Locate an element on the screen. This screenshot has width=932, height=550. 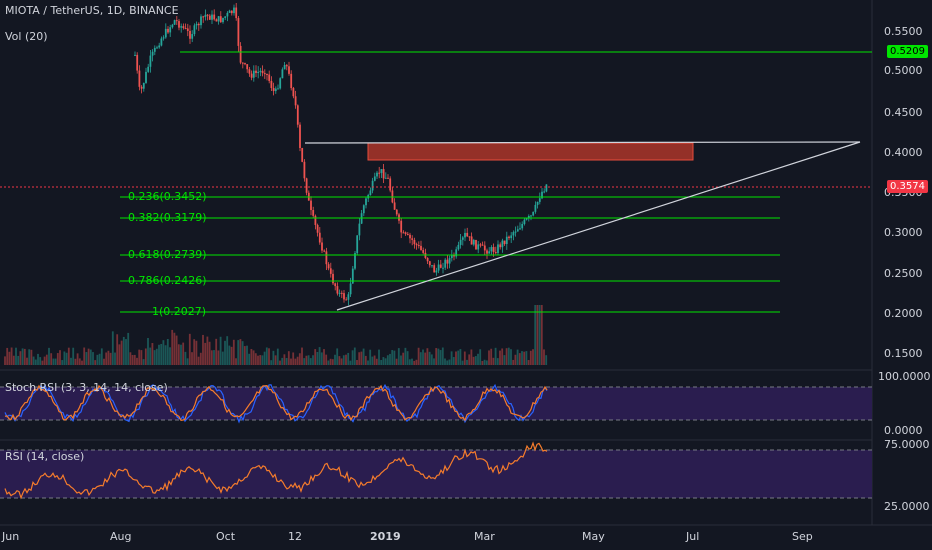
stoch-rsi-label: Stoch RSI (3, 3, 14, 14, close) is located at coordinates (86, 387).